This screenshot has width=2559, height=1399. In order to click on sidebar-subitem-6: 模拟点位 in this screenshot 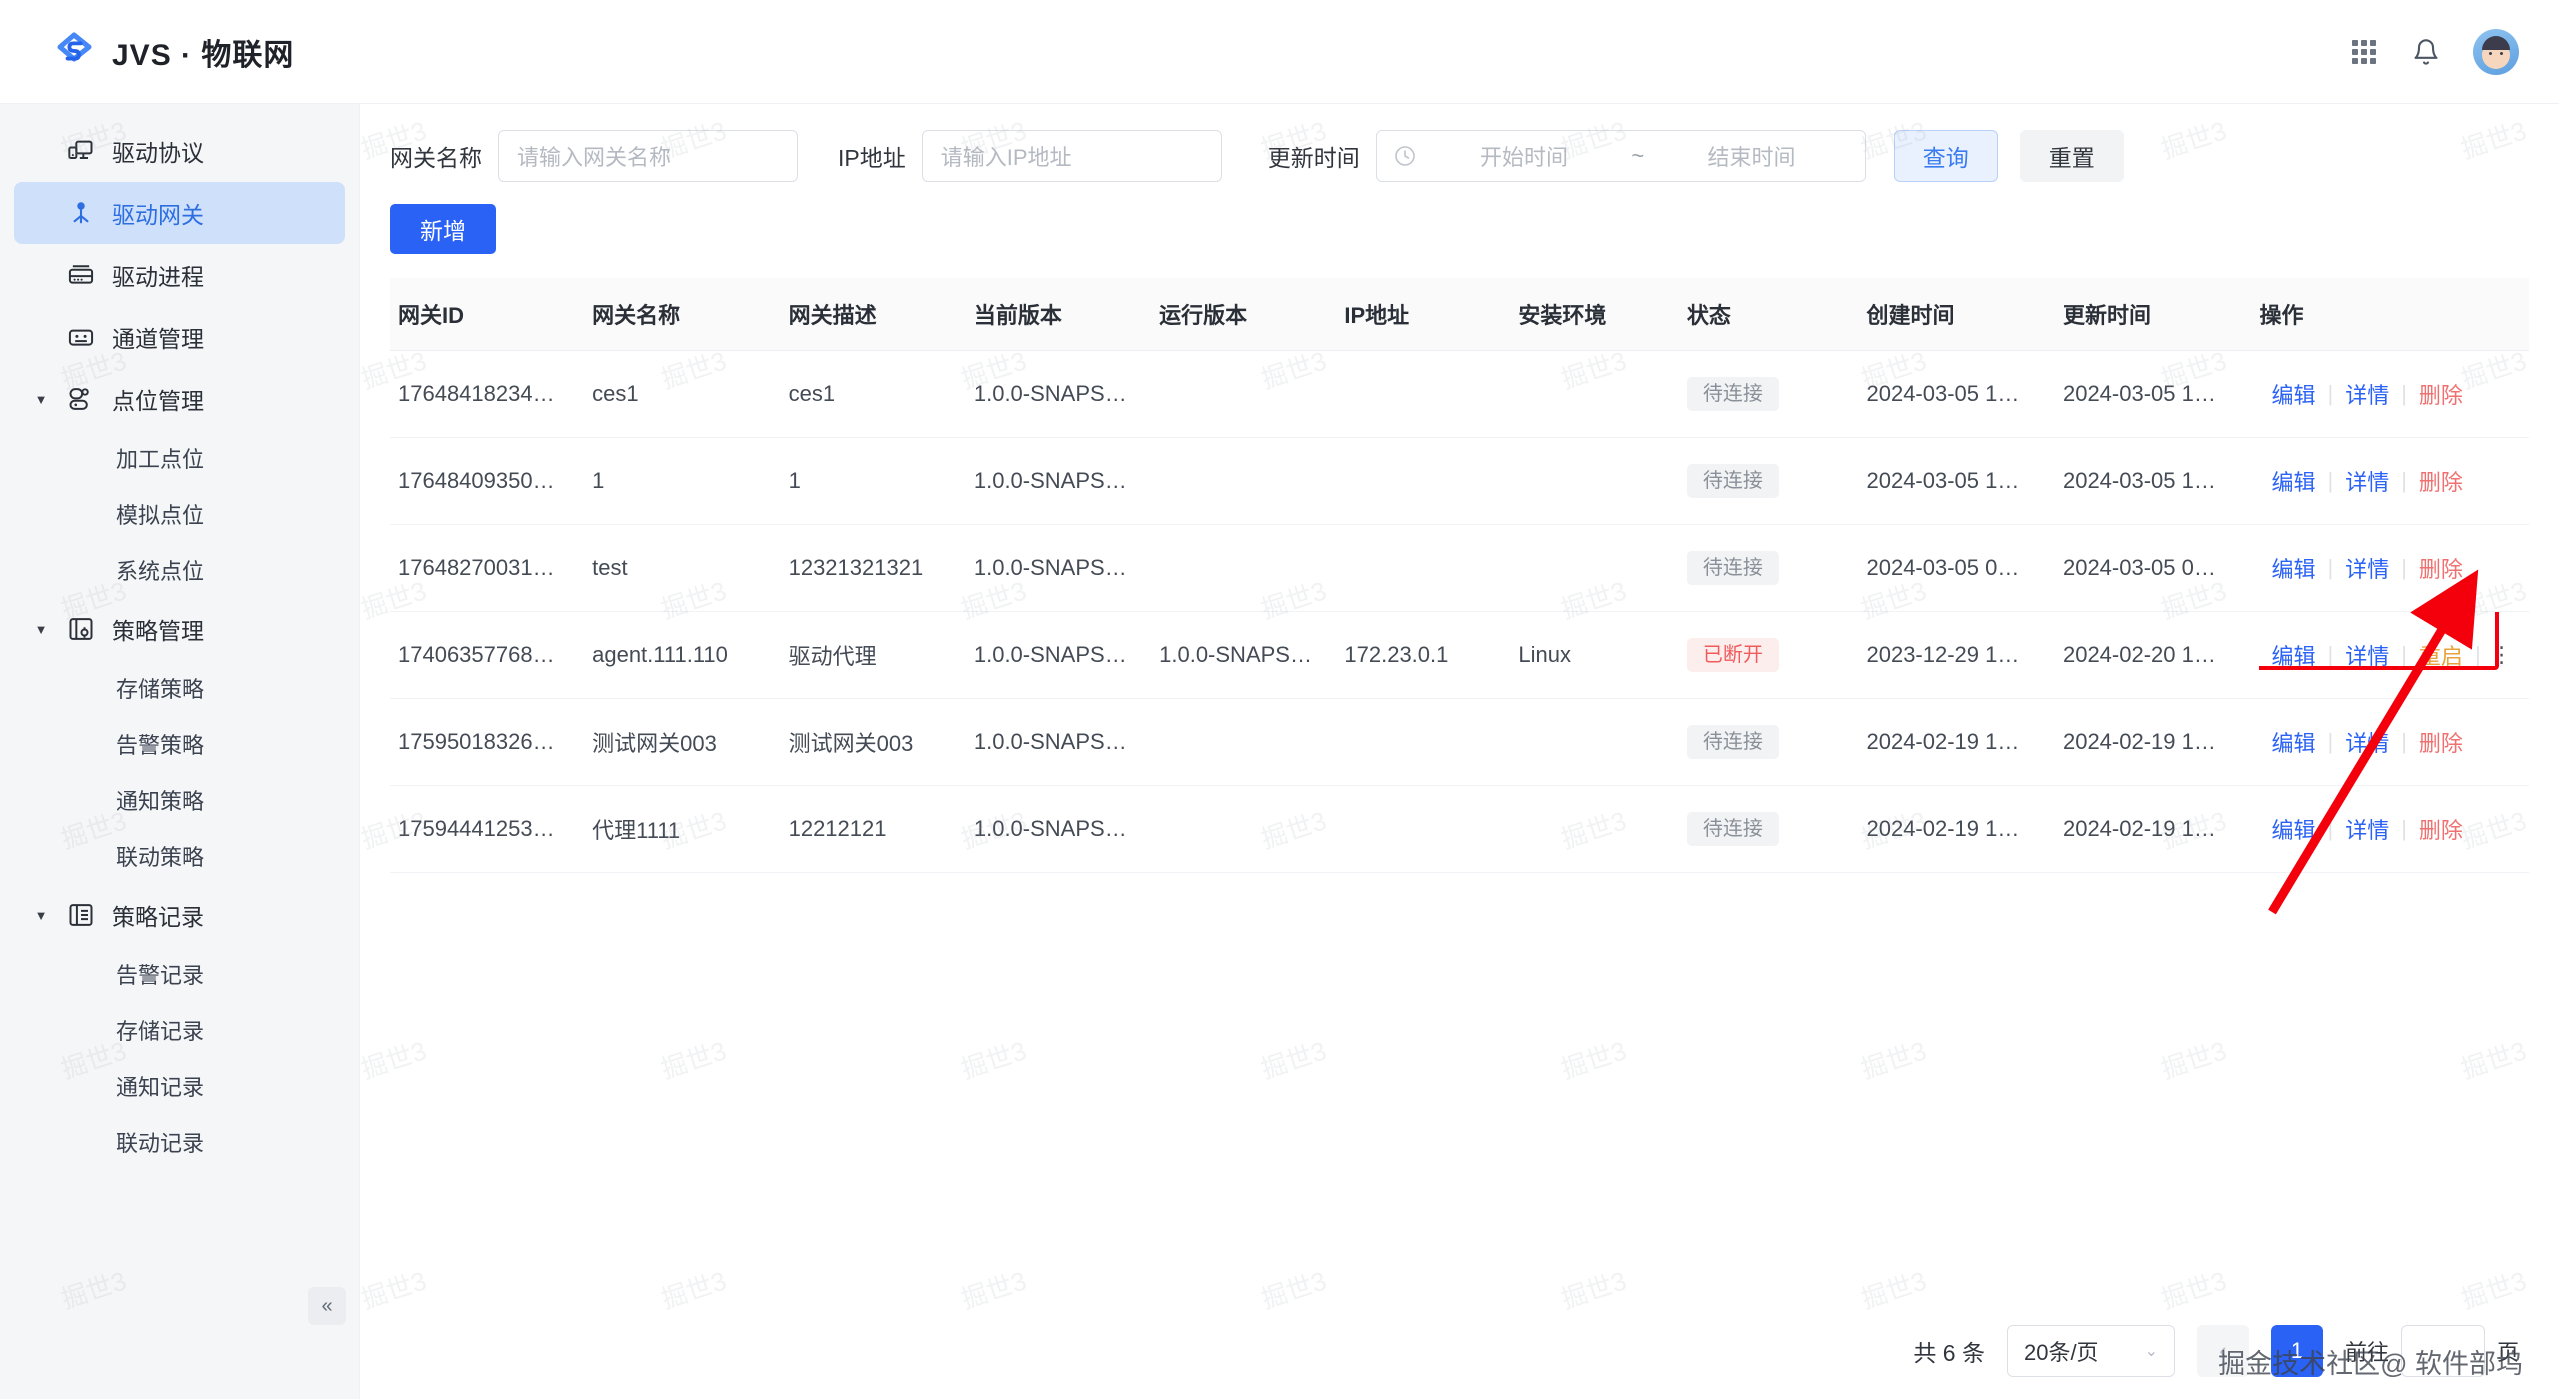, I will do `click(179, 514)`.